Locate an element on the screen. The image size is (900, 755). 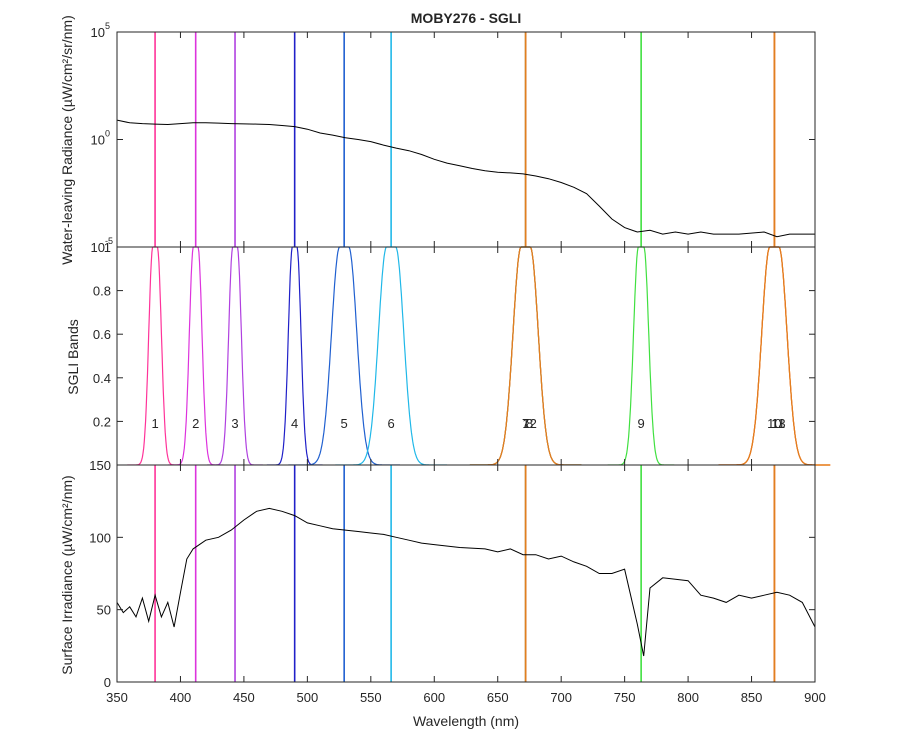
x-tick-label: 350 is located at coordinates (117, 697).